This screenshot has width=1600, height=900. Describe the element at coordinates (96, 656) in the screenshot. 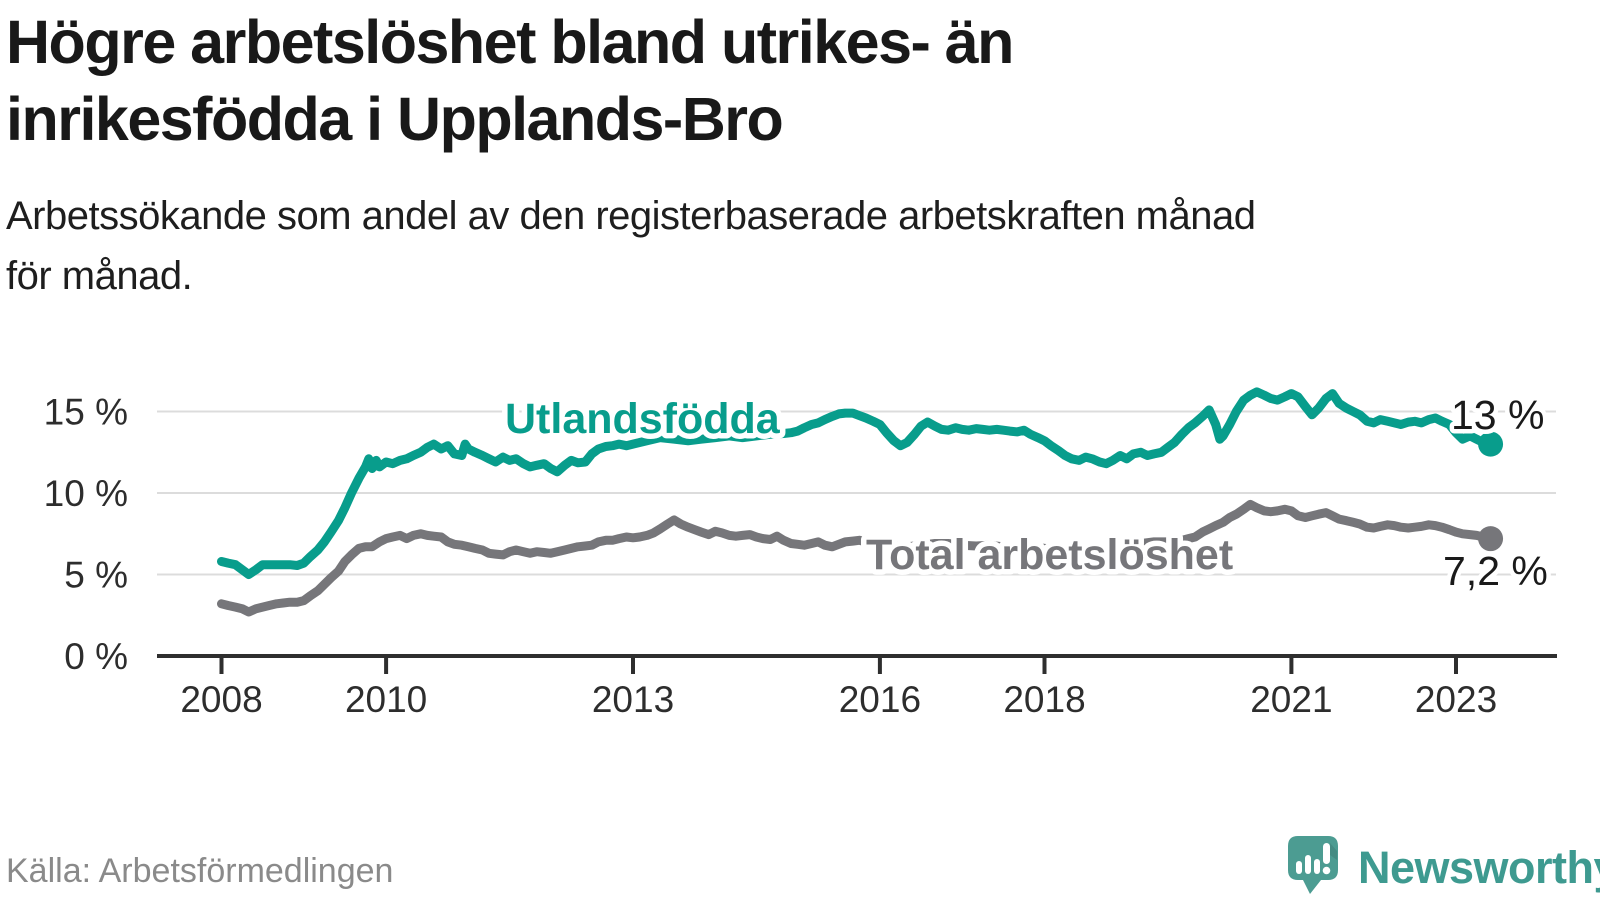

I see `y-axis-tick-label: 0 %` at that location.